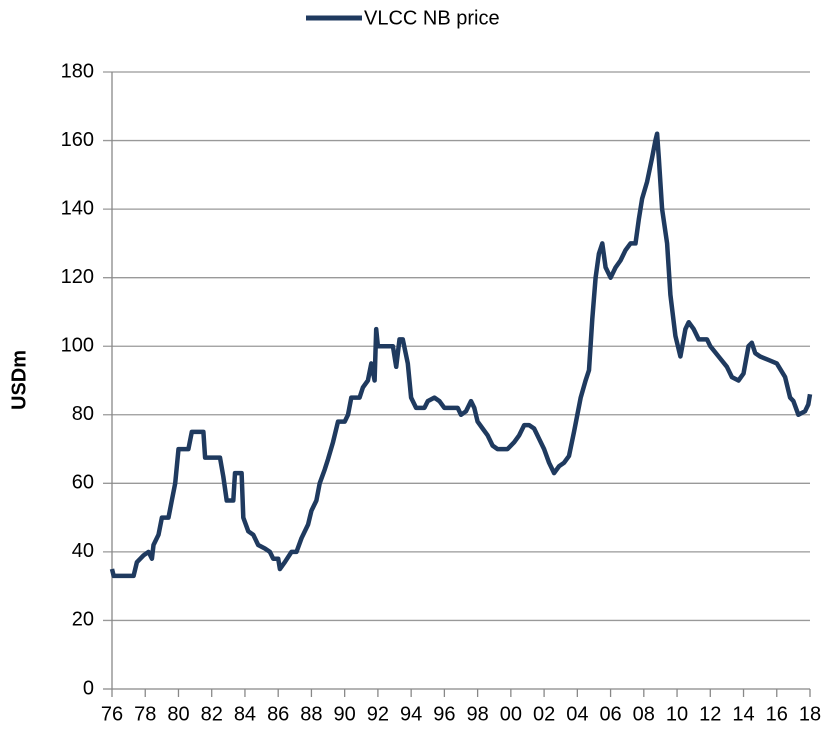  Describe the element at coordinates (477, 714) in the screenshot. I see `x-tick-label: 98` at that location.